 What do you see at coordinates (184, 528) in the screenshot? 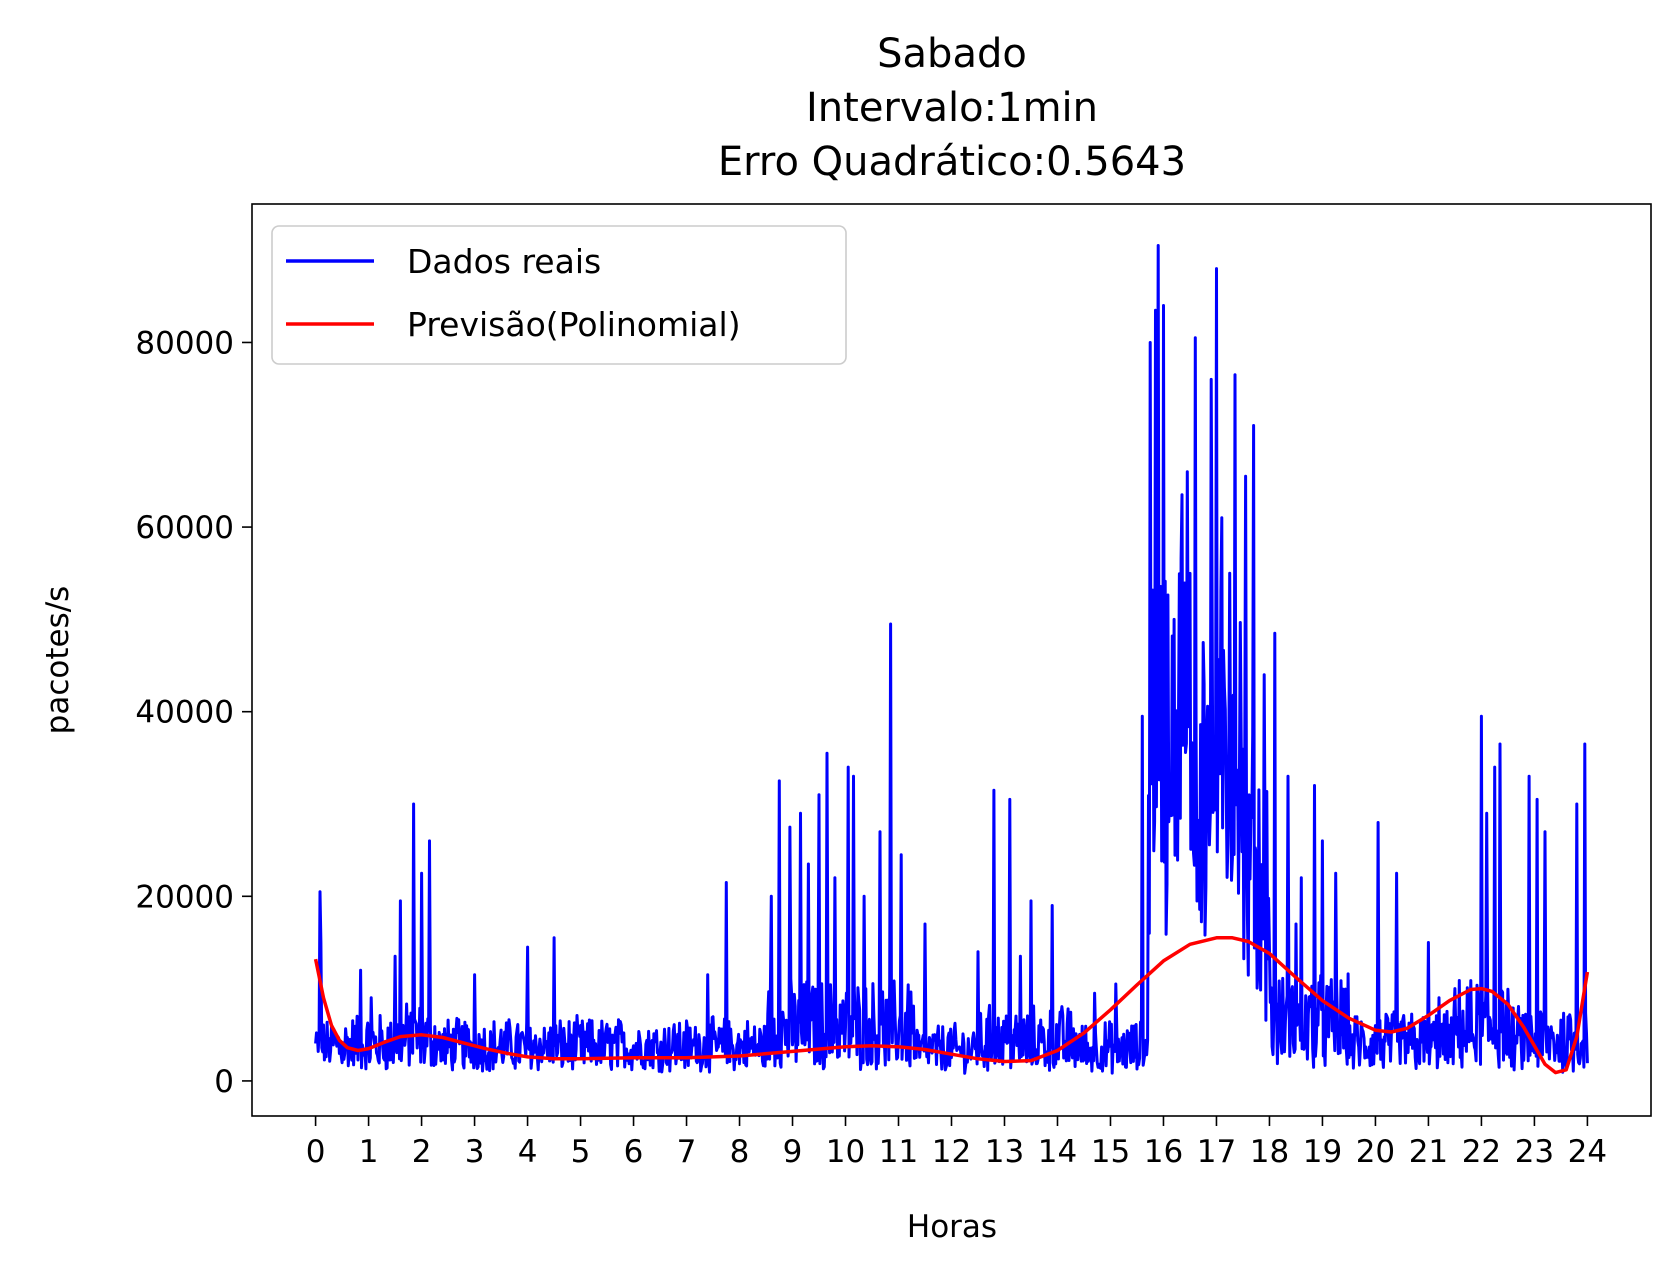
I see `y-tick-label: 60000` at bounding box center [184, 528].